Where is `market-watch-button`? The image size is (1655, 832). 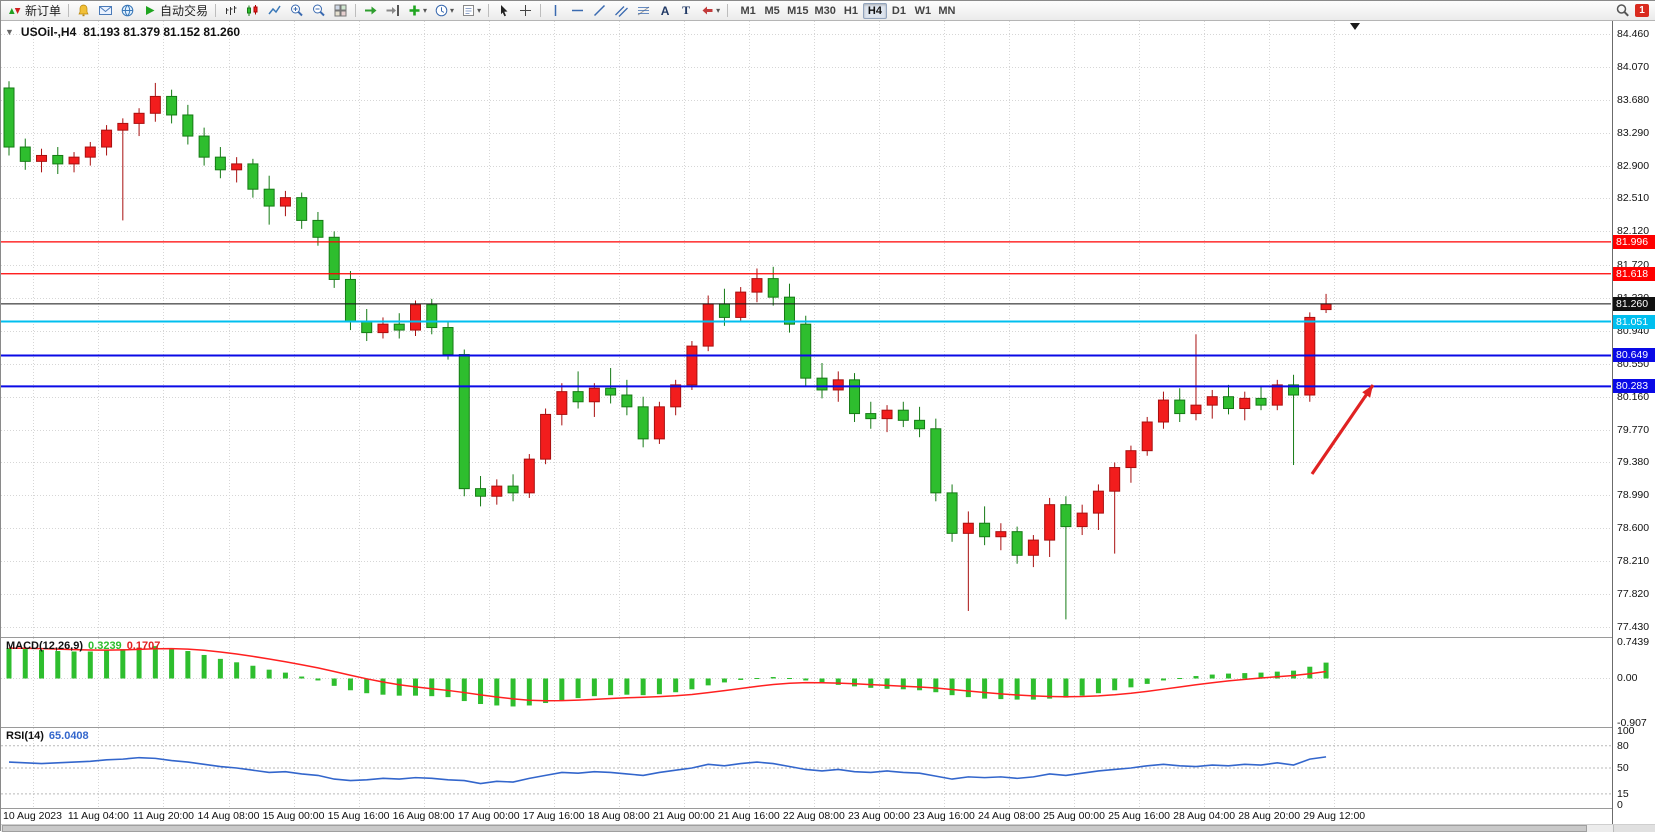 market-watch-button is located at coordinates (127, 11).